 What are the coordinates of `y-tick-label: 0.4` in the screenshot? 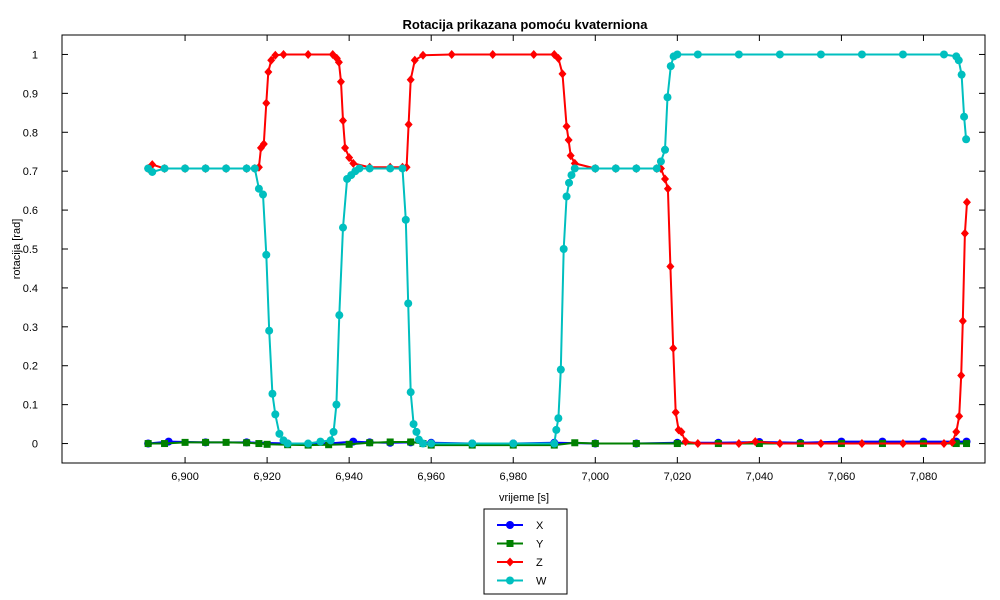 It's located at (30, 289).